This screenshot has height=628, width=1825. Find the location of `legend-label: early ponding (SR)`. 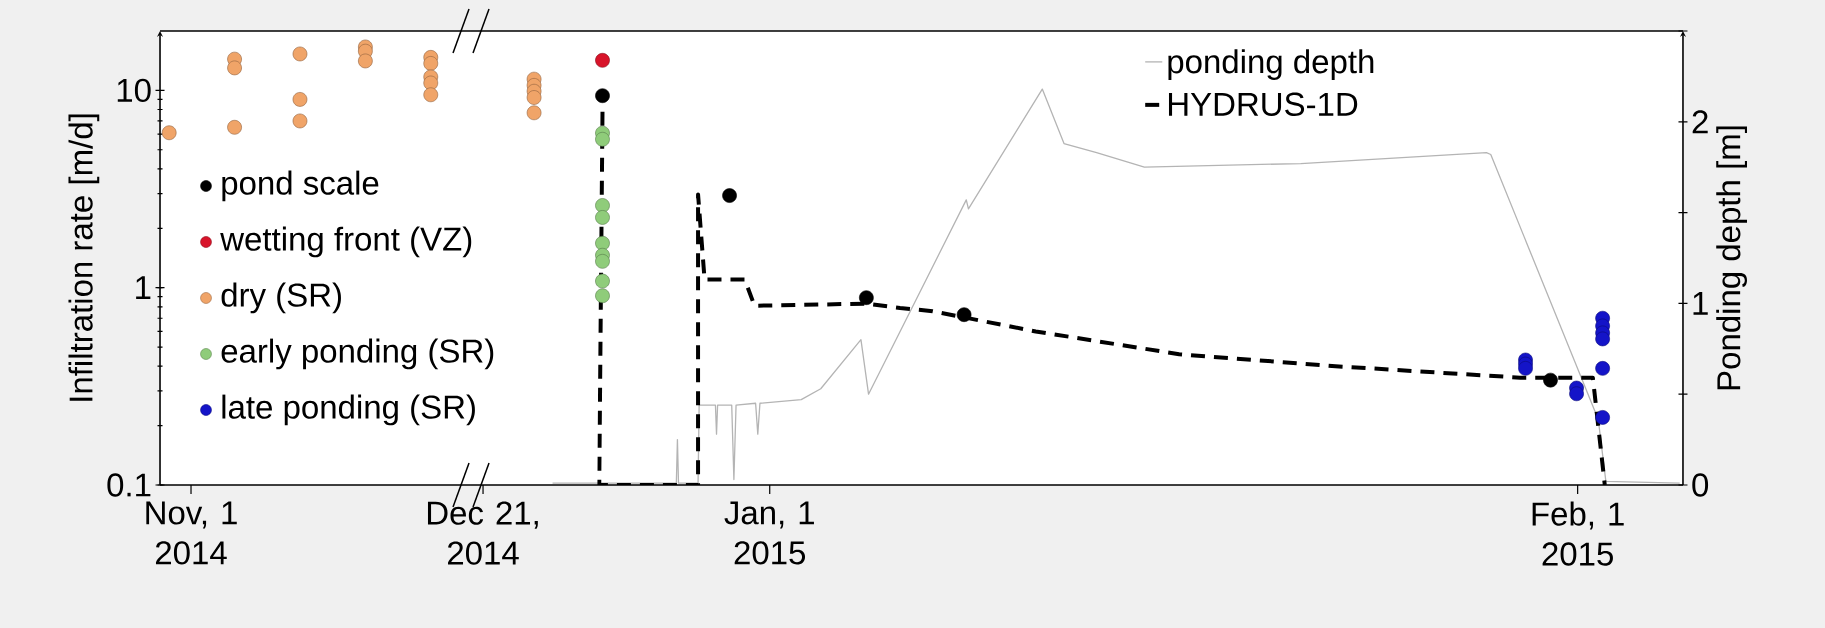

legend-label: early ponding (SR) is located at coordinates (357, 354).